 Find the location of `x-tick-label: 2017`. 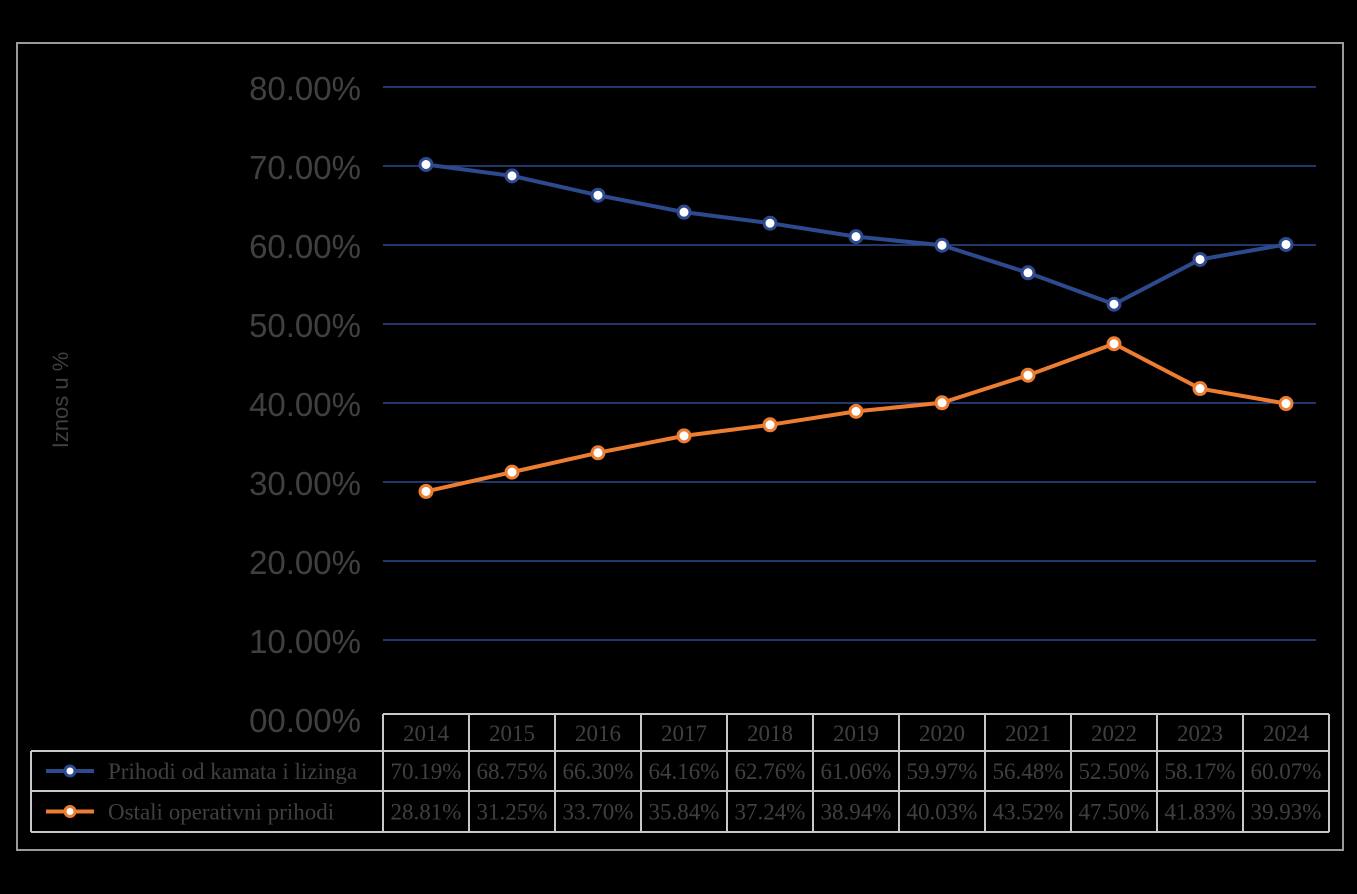

x-tick-label: 2017 is located at coordinates (684, 733).